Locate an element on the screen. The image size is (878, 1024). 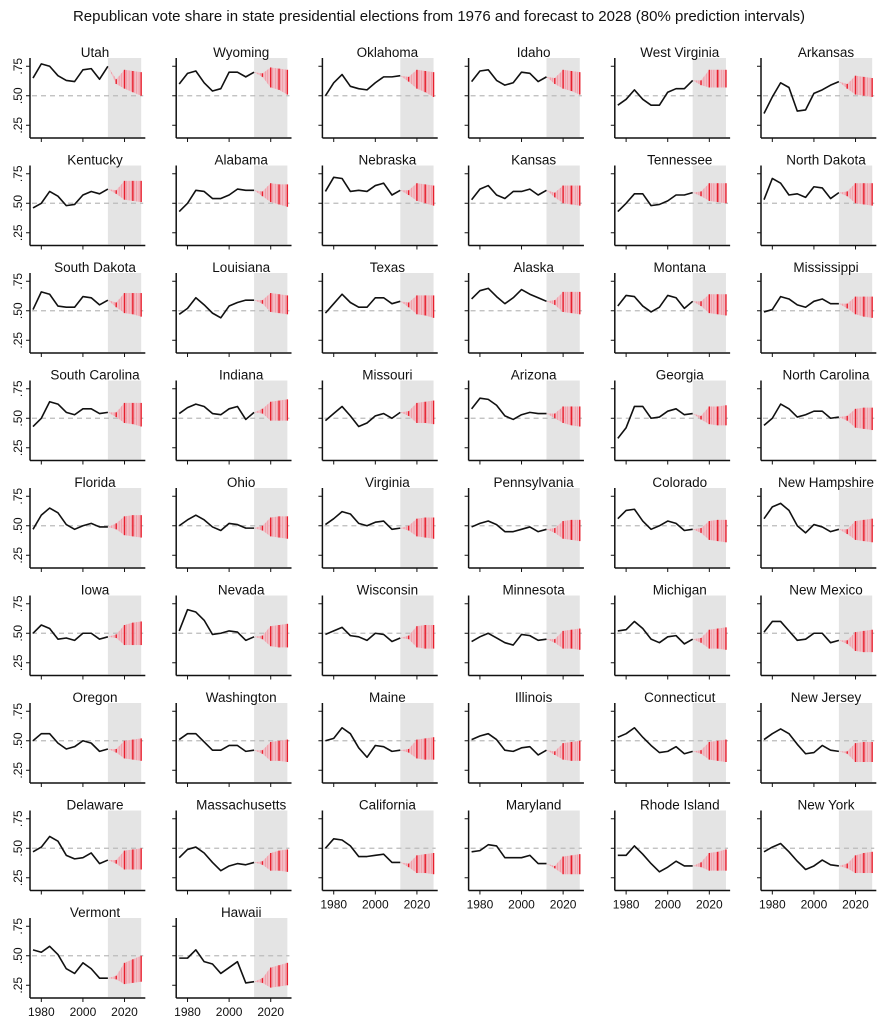
state-panel: Nevada is located at coordinates (232, 631).